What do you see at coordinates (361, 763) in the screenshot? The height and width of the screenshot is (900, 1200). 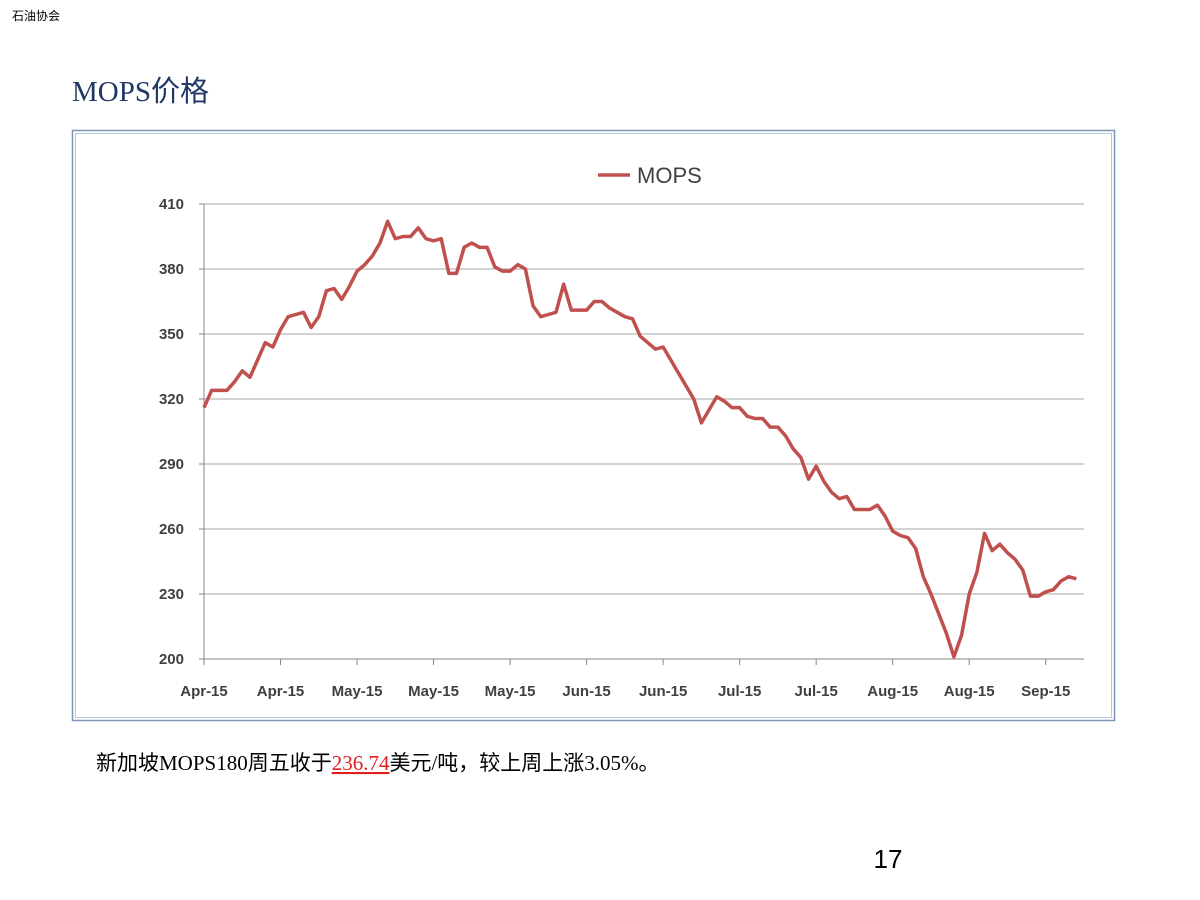 I see `caption-highlight: 236.74` at bounding box center [361, 763].